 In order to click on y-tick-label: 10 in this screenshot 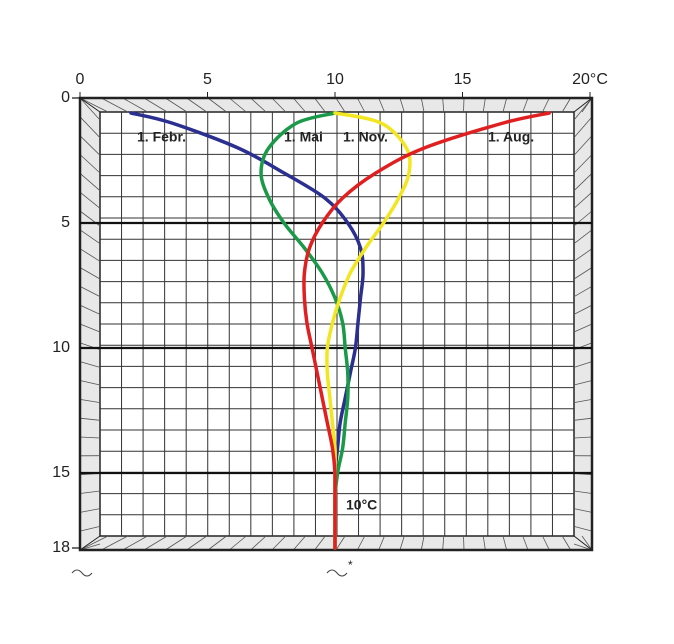, I will do `click(61, 347)`.